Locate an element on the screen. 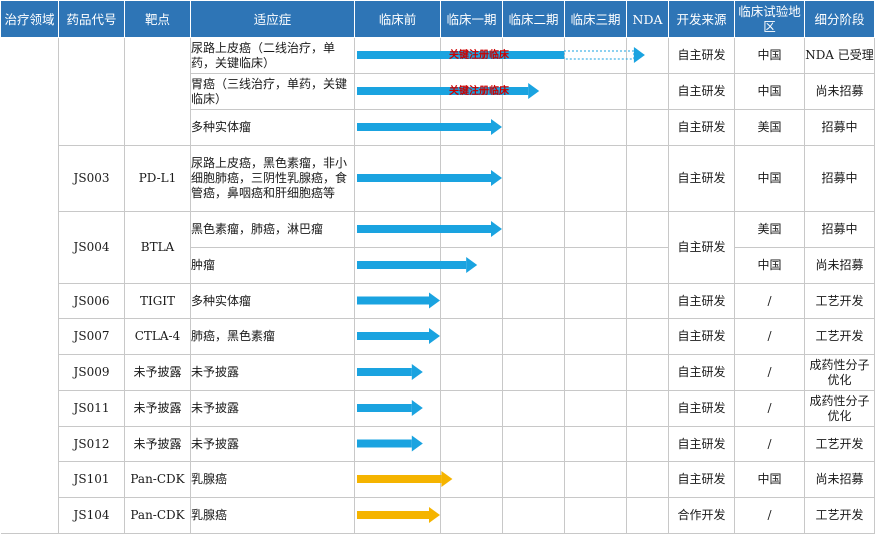  table-row: JS007 CTLA-4 肺癌，黑色素瘤 自主研发 / 工艺开发 is located at coordinates (438, 336).